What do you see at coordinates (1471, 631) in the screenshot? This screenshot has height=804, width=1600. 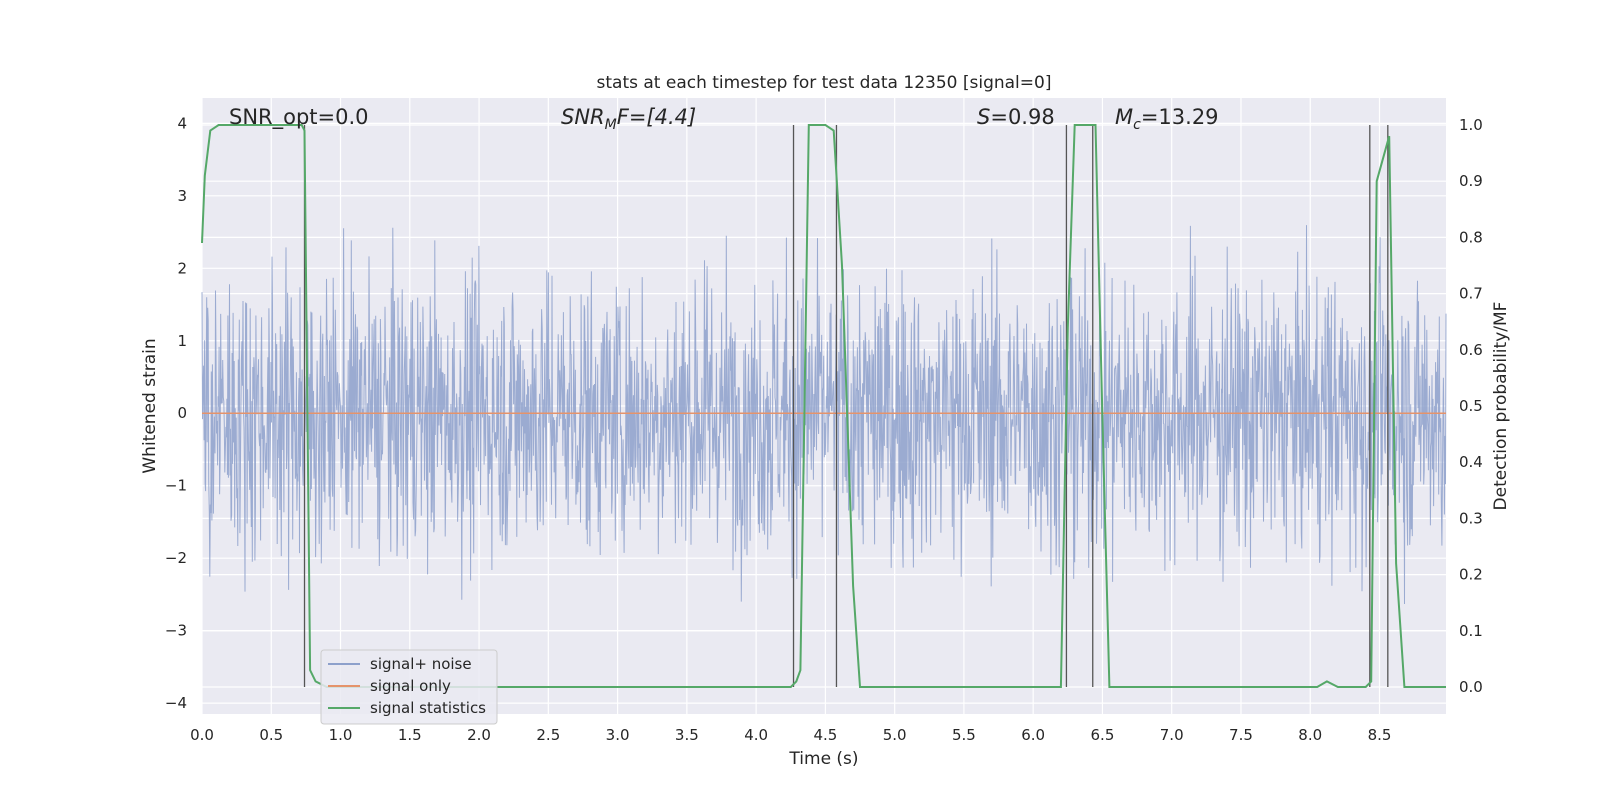 I see `y2-tick-label-9: 0.1` at bounding box center [1471, 631].